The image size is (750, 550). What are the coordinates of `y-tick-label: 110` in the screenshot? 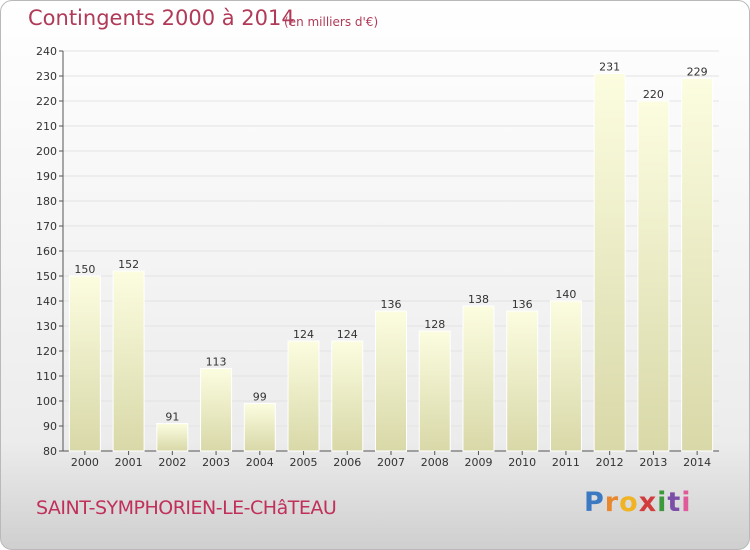 It's located at (46, 376).